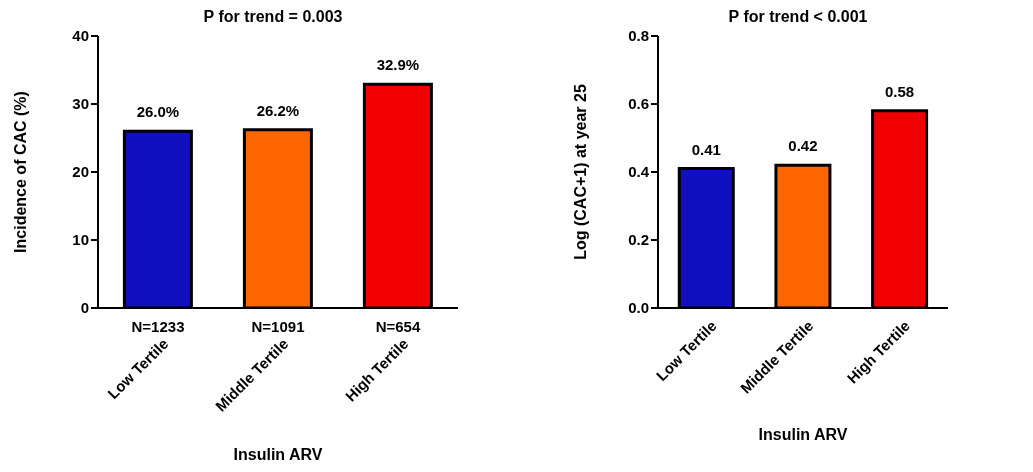  Describe the element at coordinates (639, 172) in the screenshot. I see `y-tick-label: 0.4` at that location.